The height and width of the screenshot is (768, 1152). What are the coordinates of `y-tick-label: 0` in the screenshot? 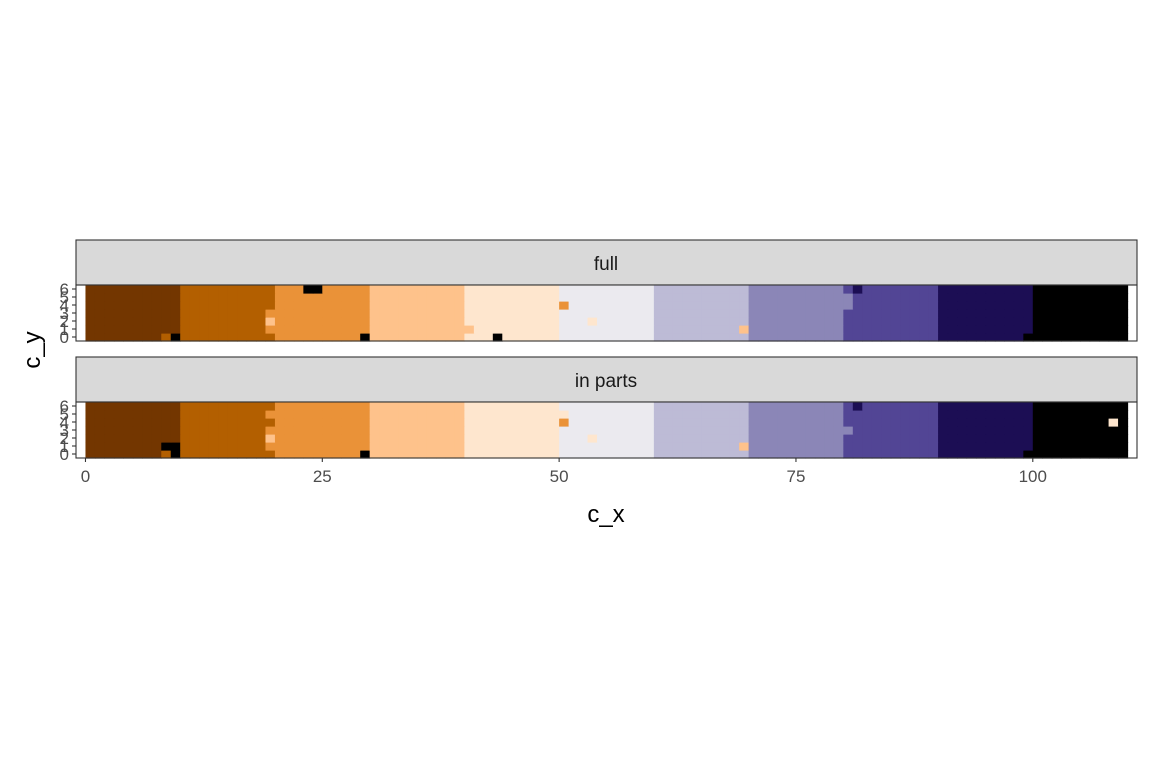 It's located at (64, 337).